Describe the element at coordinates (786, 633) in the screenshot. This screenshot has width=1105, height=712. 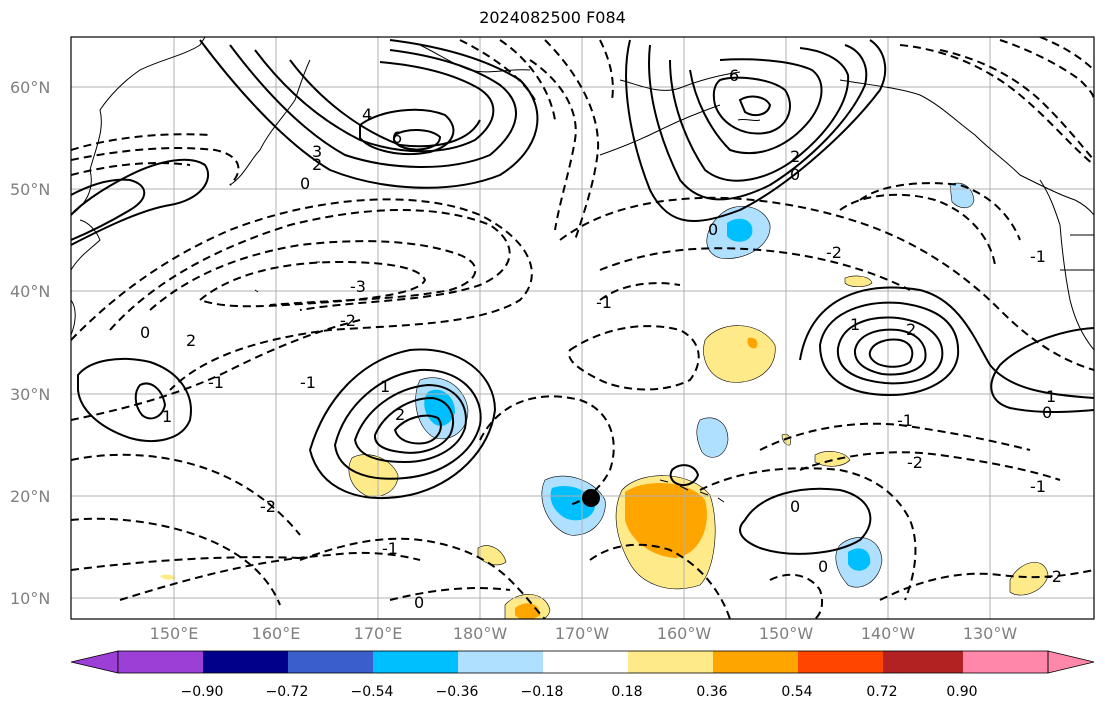
I see `lon-label-150w: 150°W` at that location.